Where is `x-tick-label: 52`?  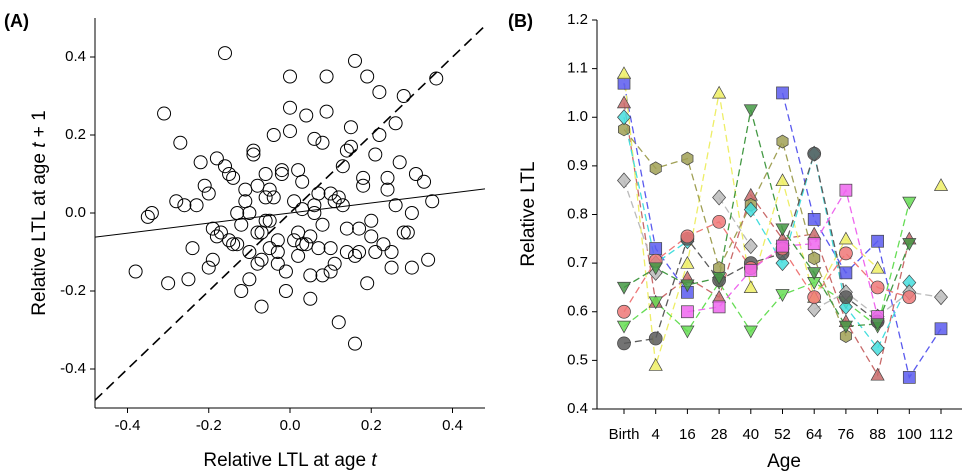
x-tick-label: 52 is located at coordinates (782, 434).